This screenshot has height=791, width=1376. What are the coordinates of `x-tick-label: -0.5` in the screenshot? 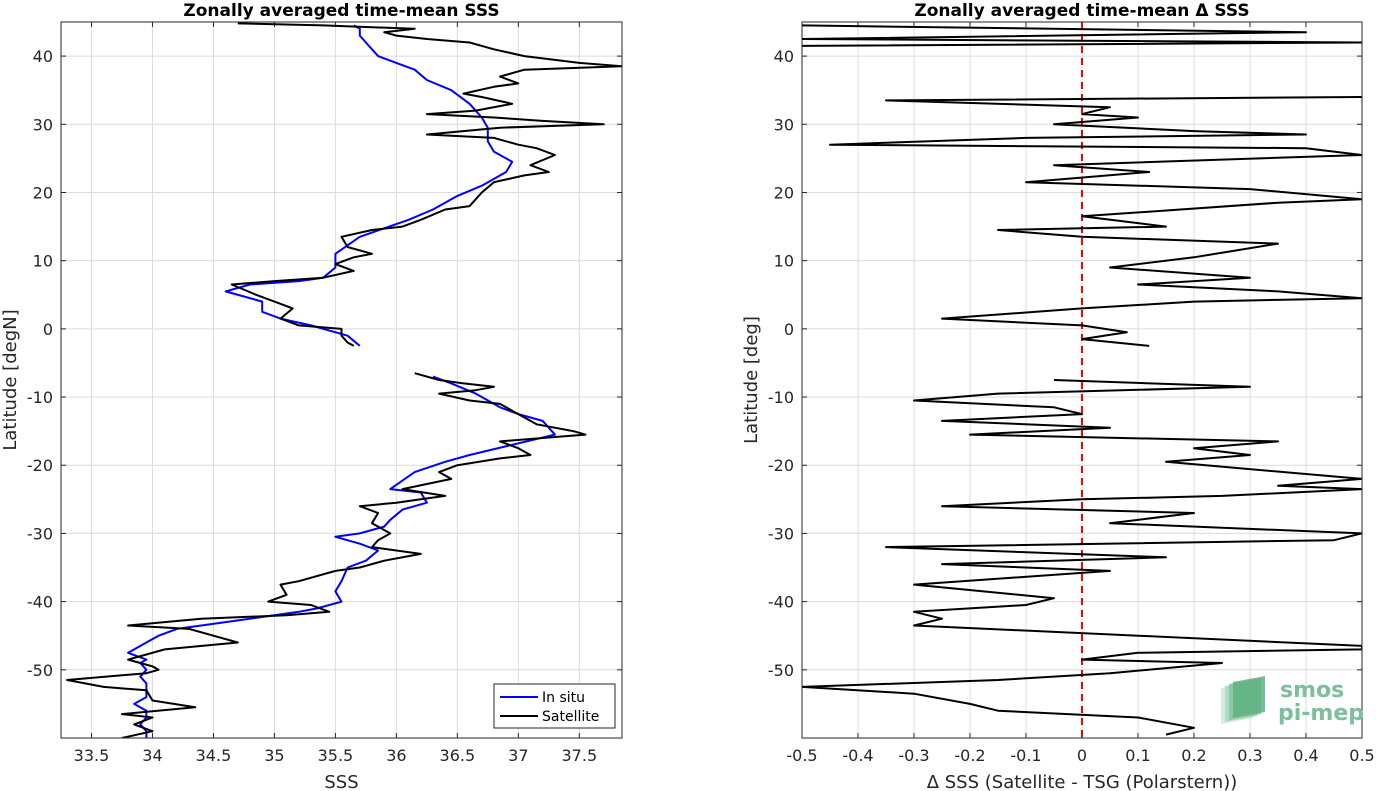 It's located at (801, 755).